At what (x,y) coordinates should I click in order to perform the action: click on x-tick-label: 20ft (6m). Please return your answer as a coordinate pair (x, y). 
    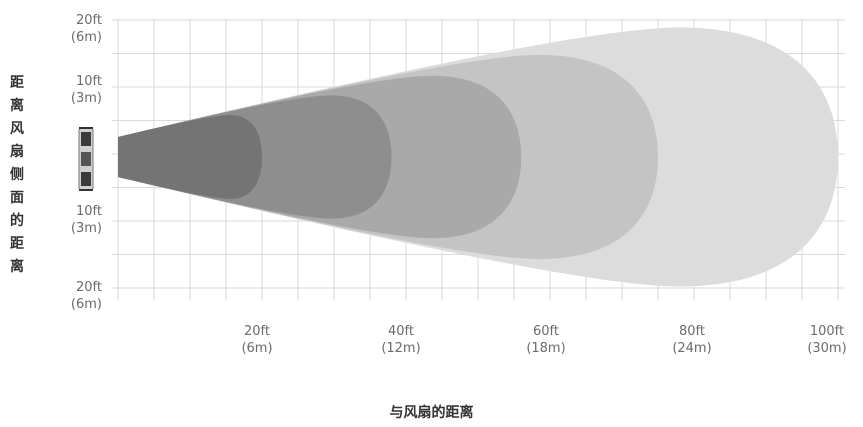
    Looking at the image, I should click on (257, 340).